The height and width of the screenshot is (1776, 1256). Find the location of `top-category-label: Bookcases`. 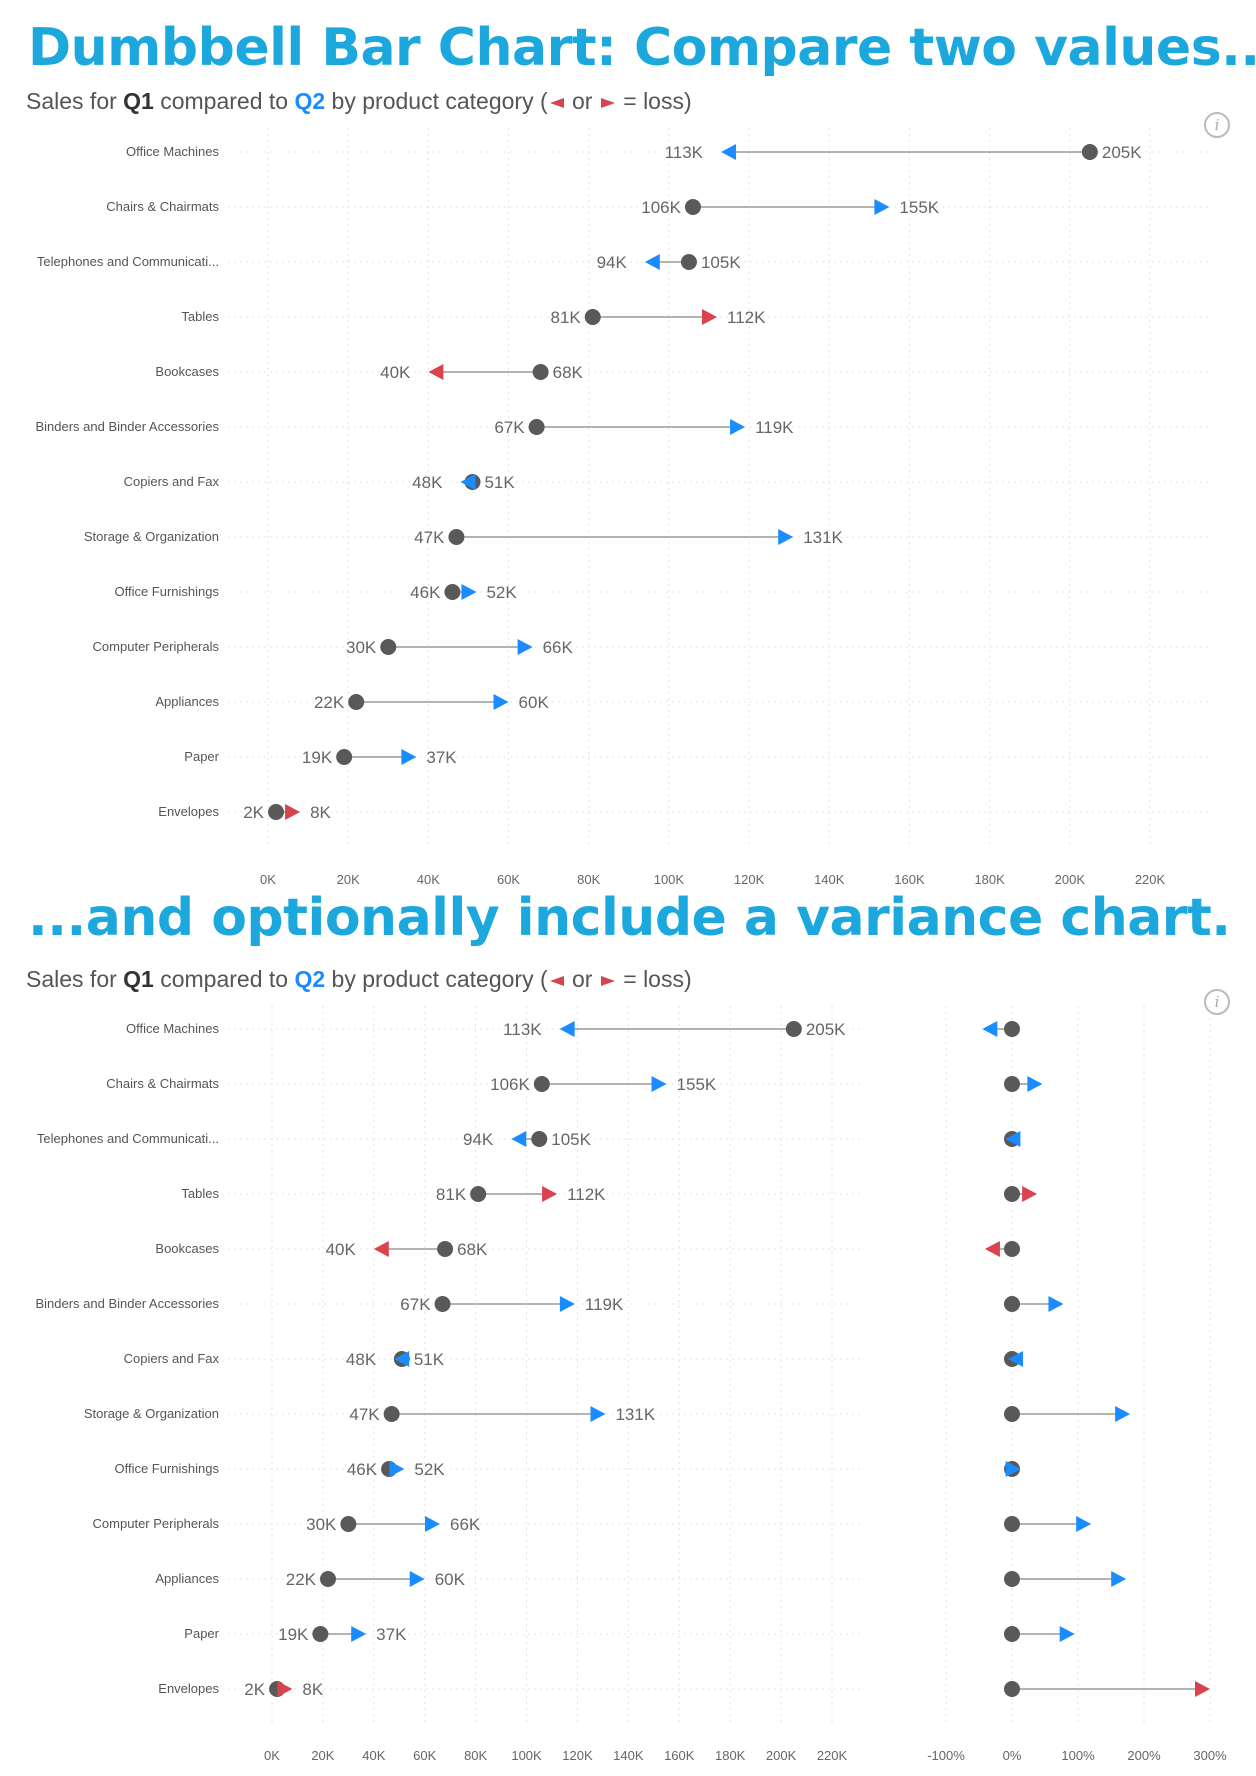

top-category-label: Bookcases is located at coordinates (187, 371).